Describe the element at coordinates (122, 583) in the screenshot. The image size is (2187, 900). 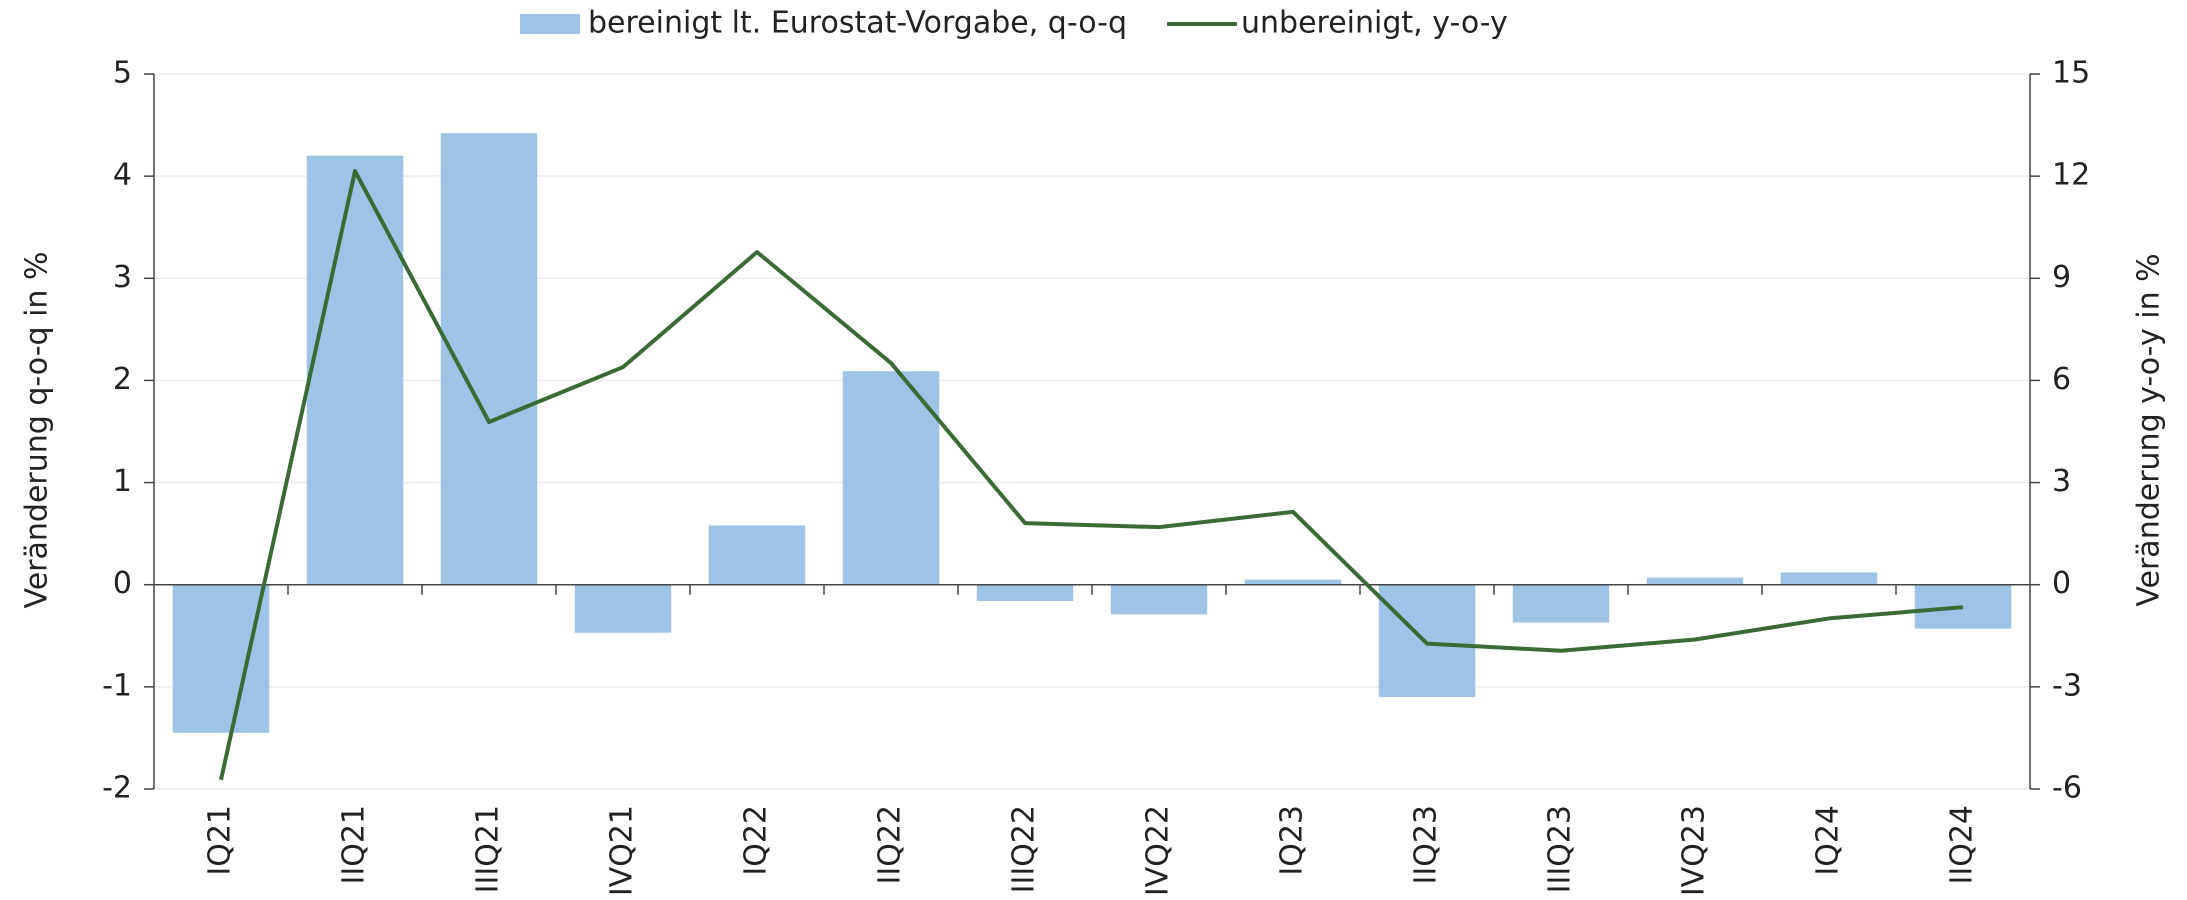
I see `y-tick-label: 0` at that location.